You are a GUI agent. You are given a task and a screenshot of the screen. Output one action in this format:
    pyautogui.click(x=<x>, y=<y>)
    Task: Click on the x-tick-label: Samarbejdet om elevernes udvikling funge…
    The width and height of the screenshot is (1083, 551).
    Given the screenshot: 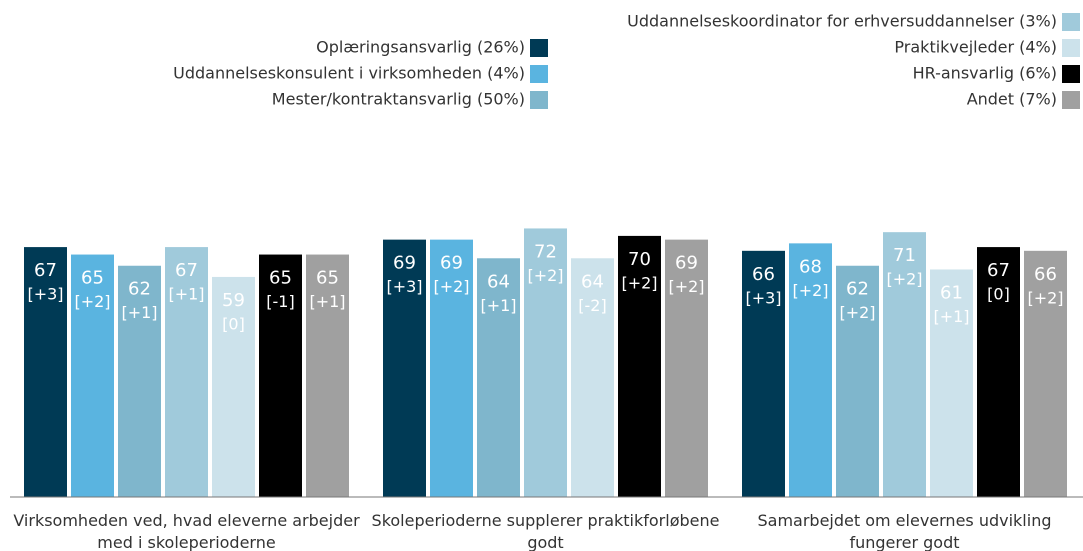 What is the action you would take?
    pyautogui.click(x=904, y=531)
    